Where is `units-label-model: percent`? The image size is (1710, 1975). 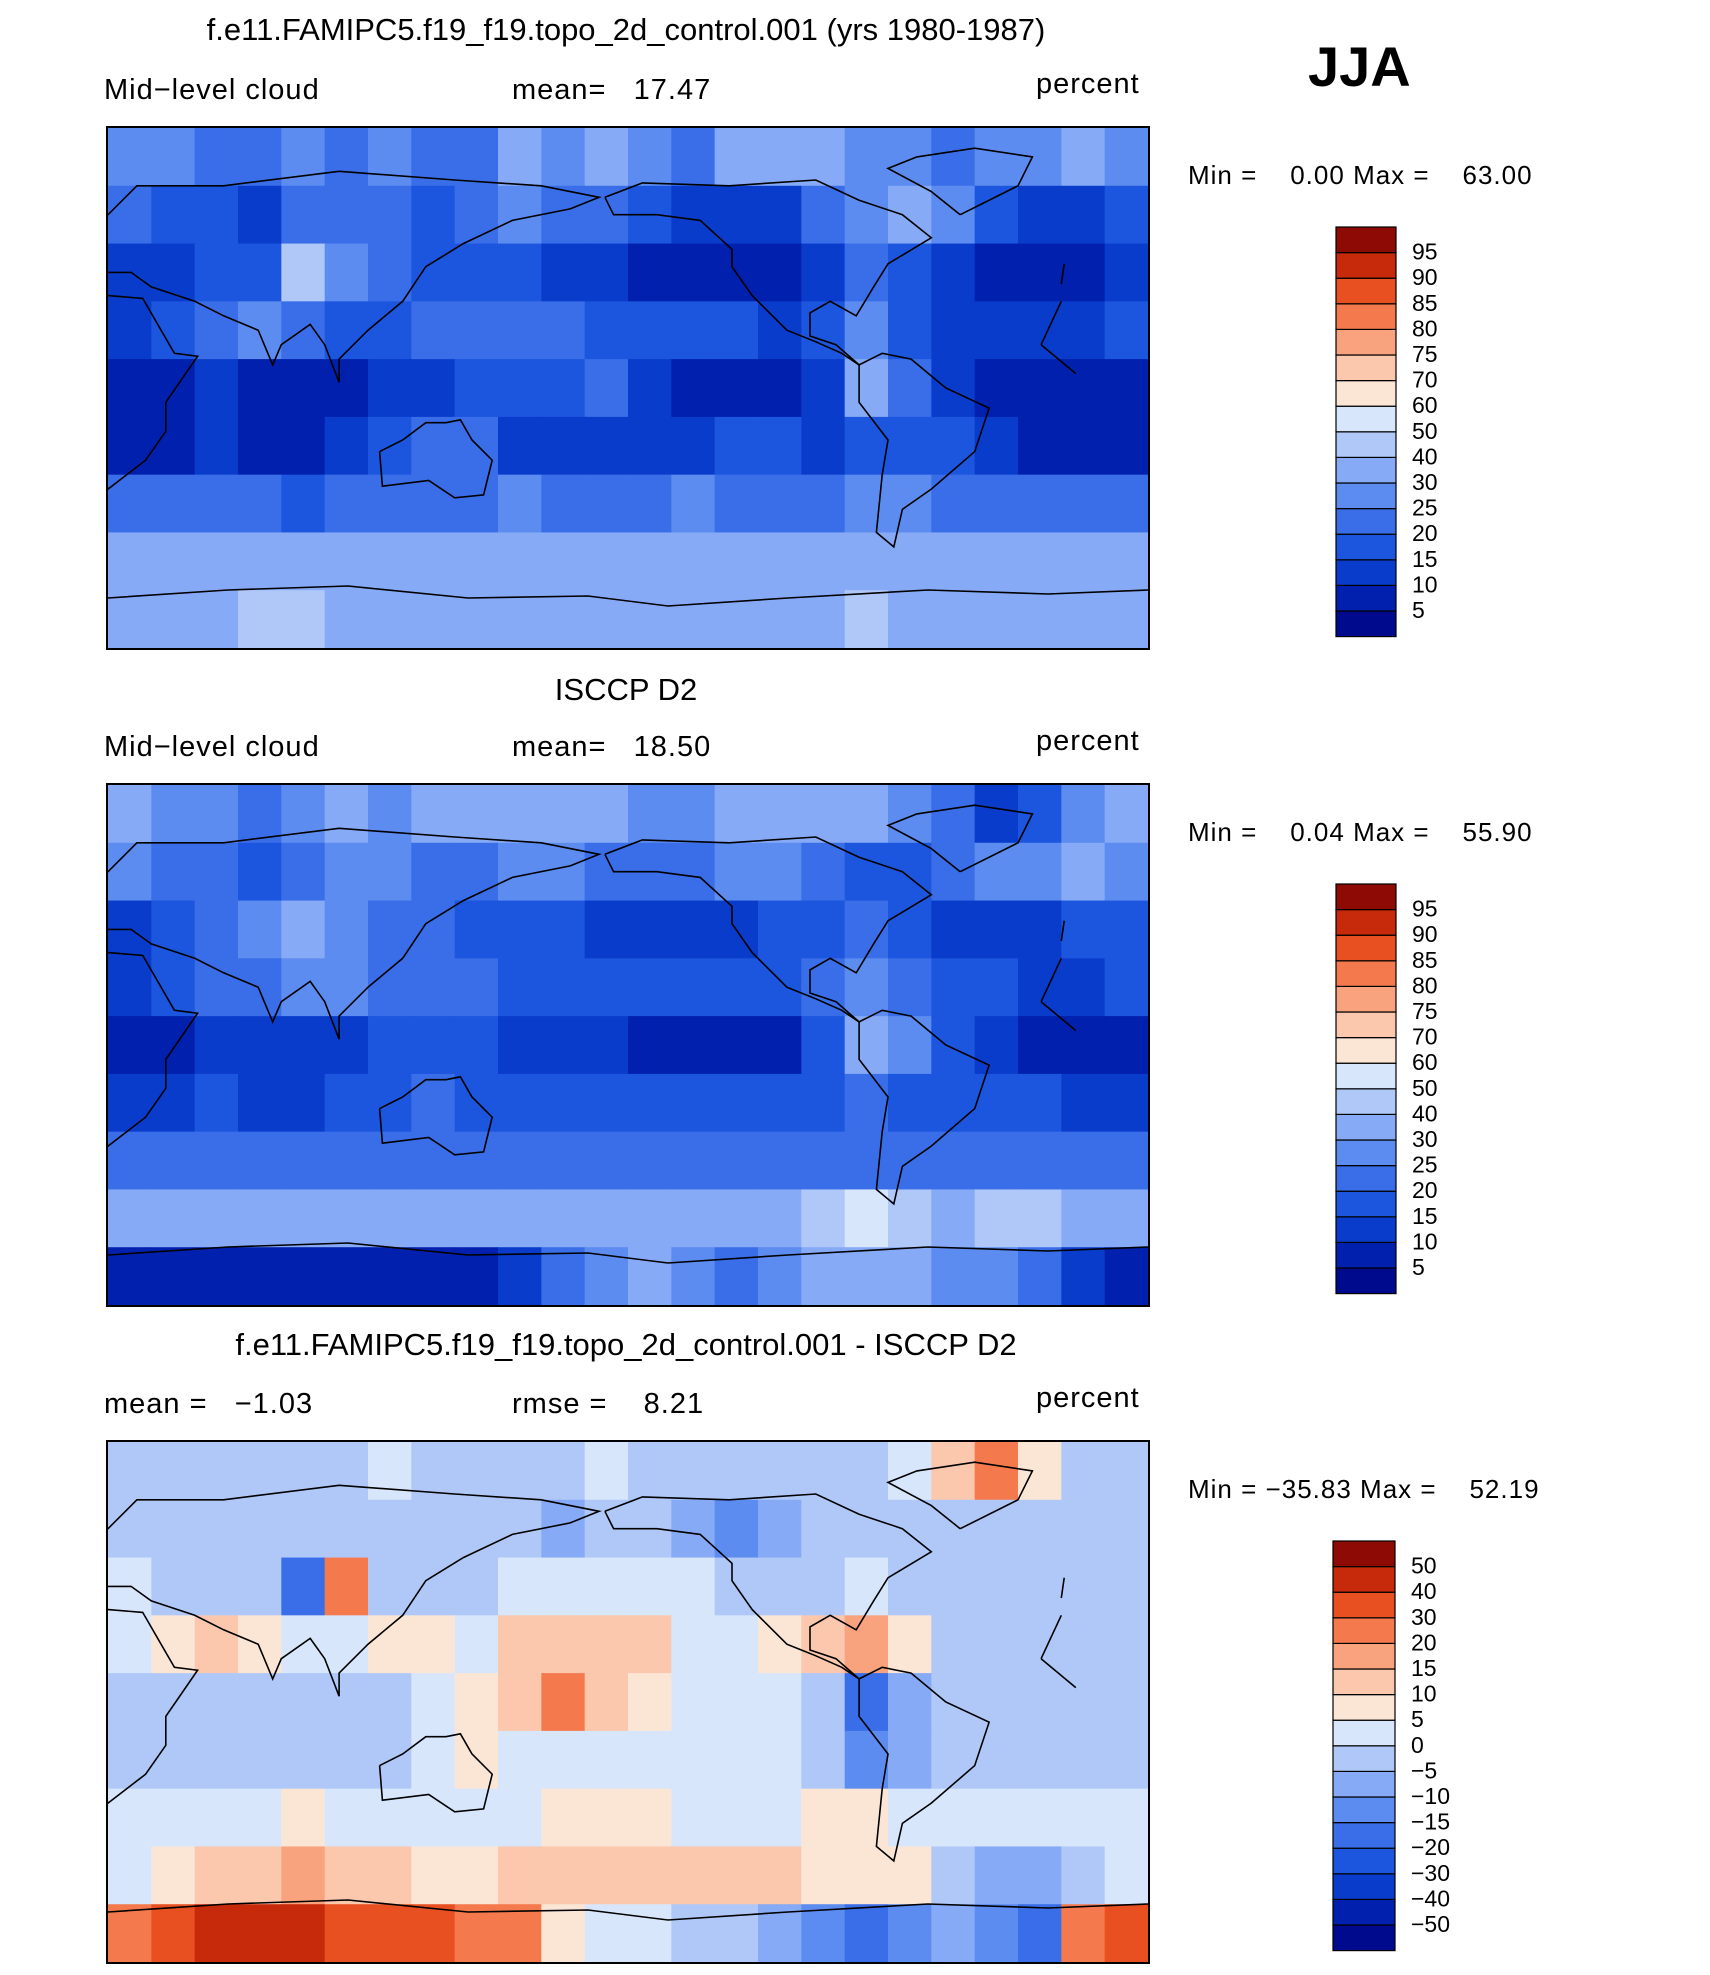 units-label-model: percent is located at coordinates (1088, 84).